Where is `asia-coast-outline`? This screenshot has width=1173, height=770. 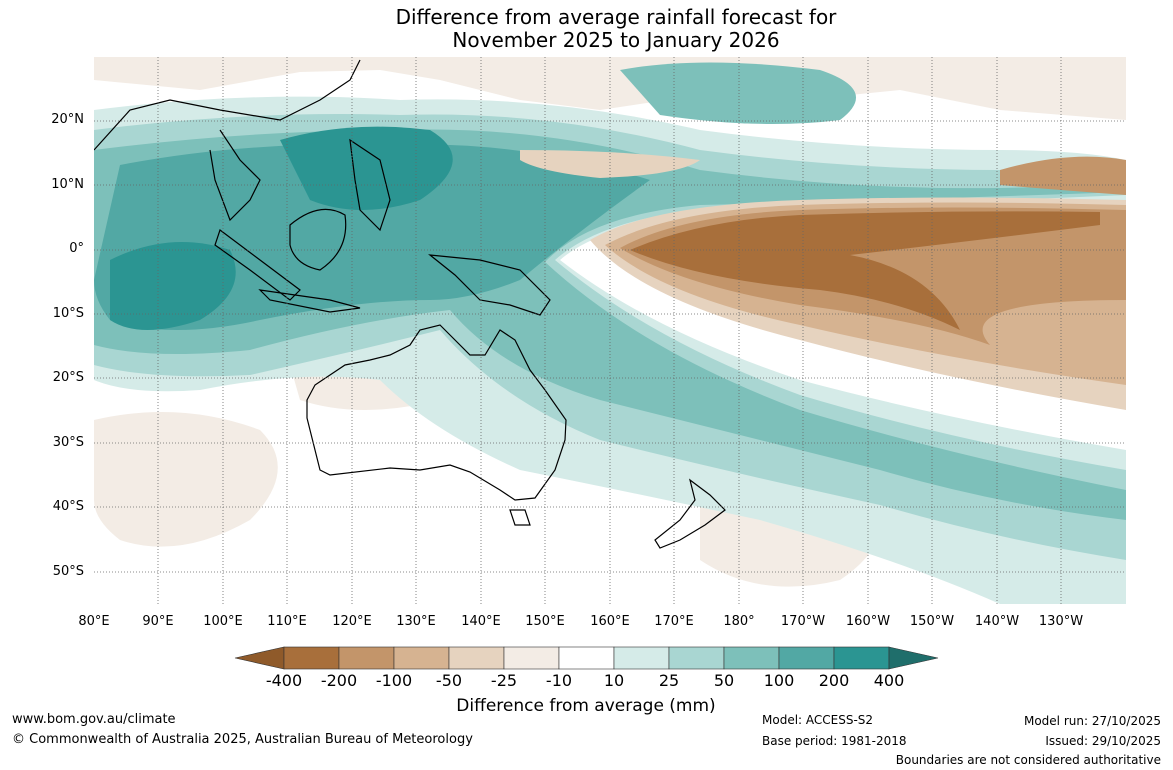
asia-coast-outline is located at coordinates (227, 140).